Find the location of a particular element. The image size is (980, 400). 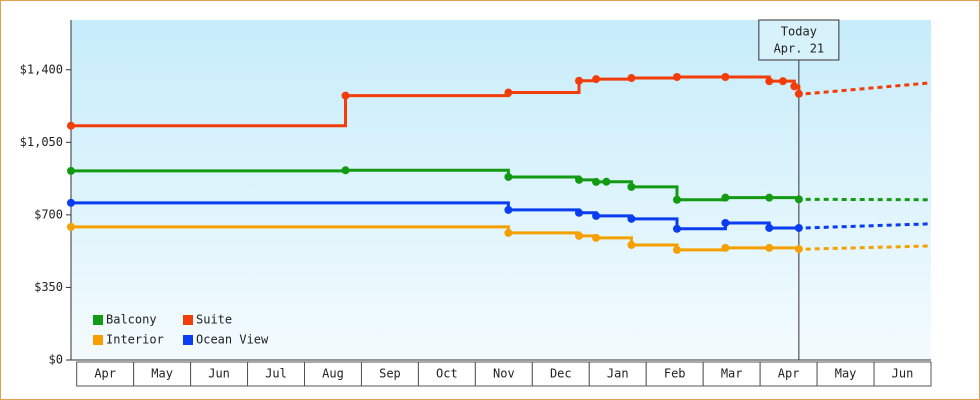

x-tick-label: Feb is located at coordinates (675, 374).